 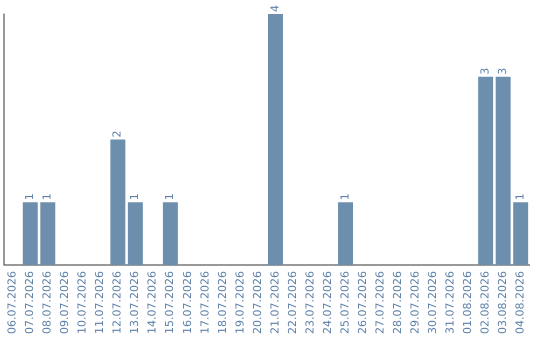 I want to click on x-tick-label: 30.07.2026, so click(x=432, y=302).